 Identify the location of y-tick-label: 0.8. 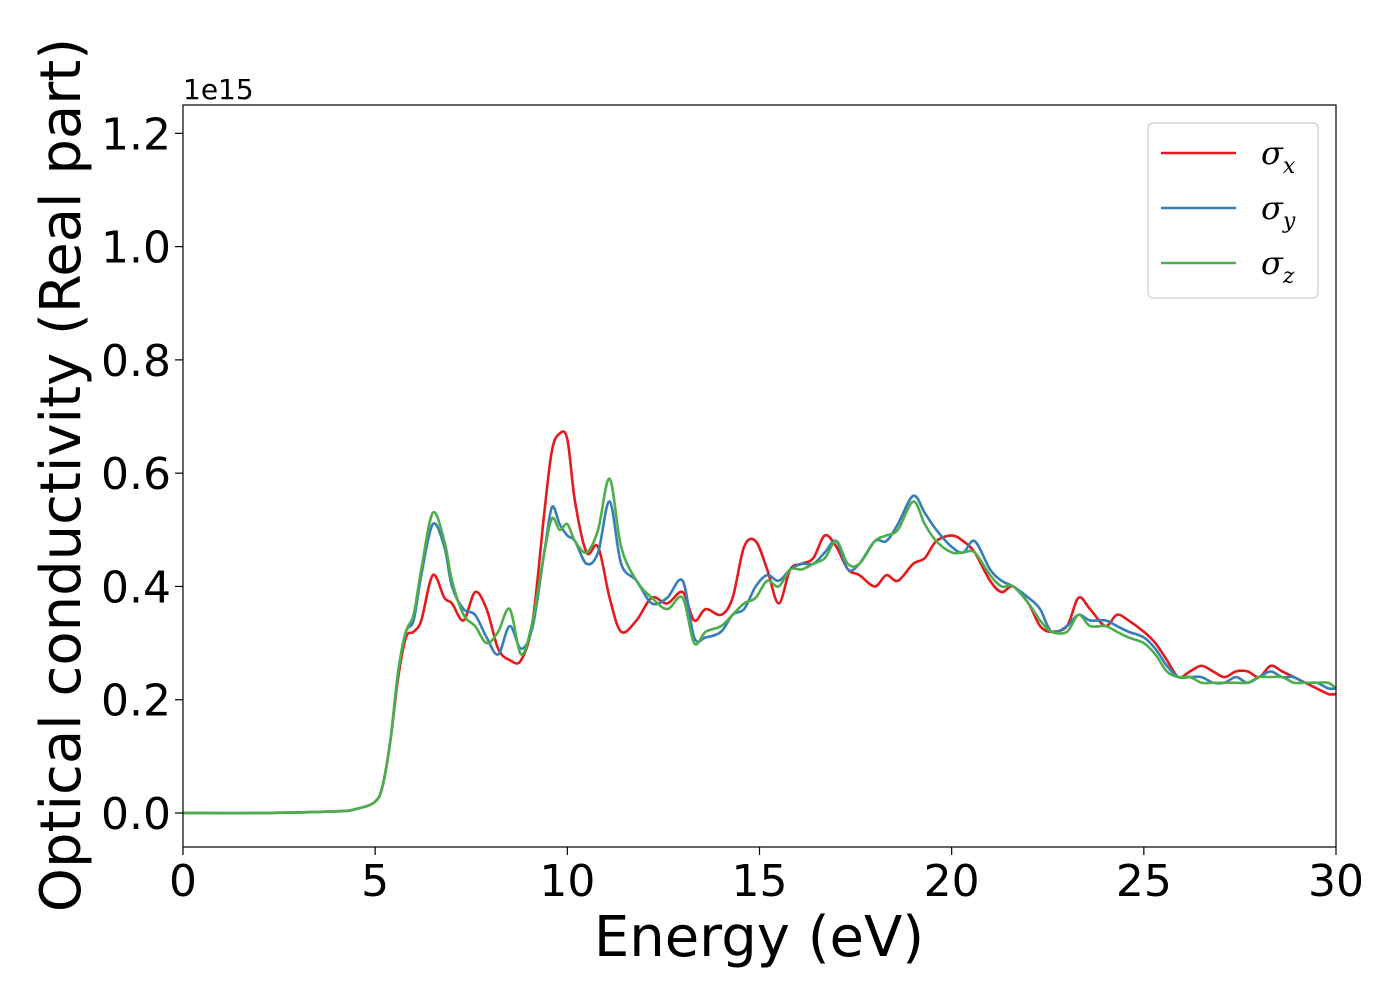
(136, 361).